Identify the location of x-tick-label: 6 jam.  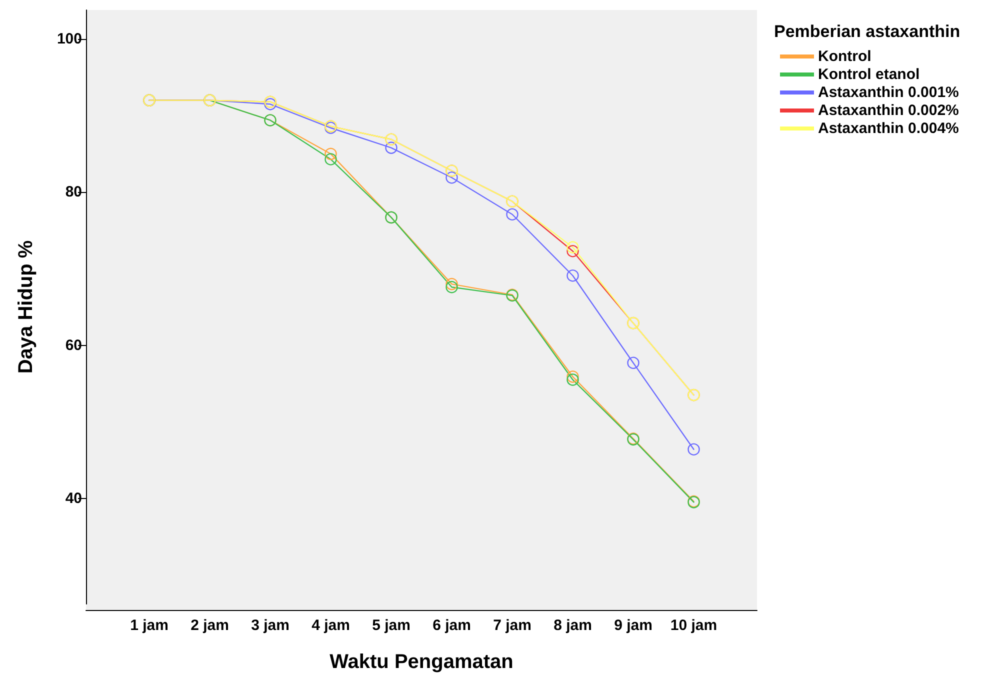
(451, 625).